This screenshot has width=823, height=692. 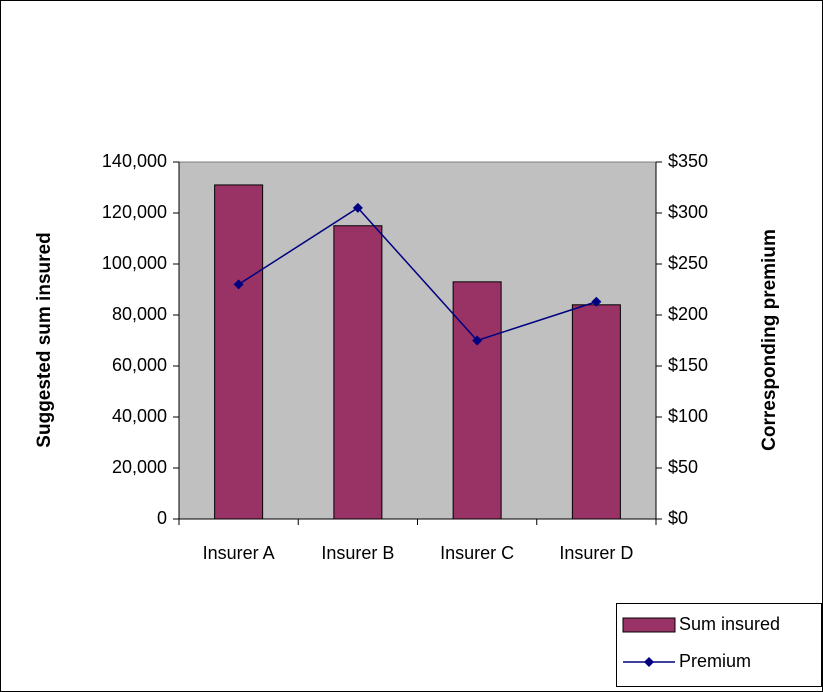 What do you see at coordinates (134, 212) in the screenshot?
I see `y-tick-label: 120,000` at bounding box center [134, 212].